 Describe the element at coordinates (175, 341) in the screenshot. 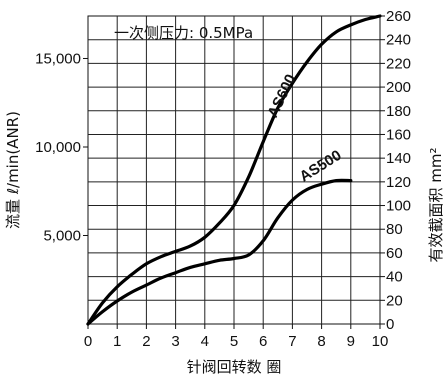

I see `x-tick-label: 3` at that location.